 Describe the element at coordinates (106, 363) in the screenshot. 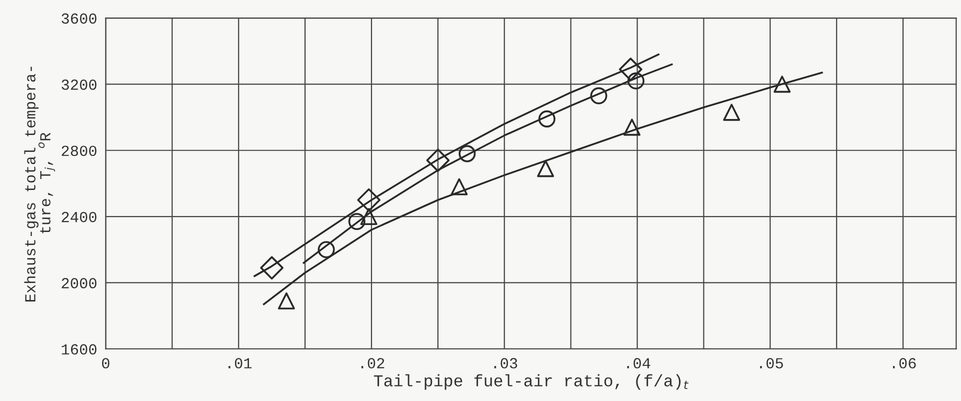

I see `x-tick-label: 0` at that location.